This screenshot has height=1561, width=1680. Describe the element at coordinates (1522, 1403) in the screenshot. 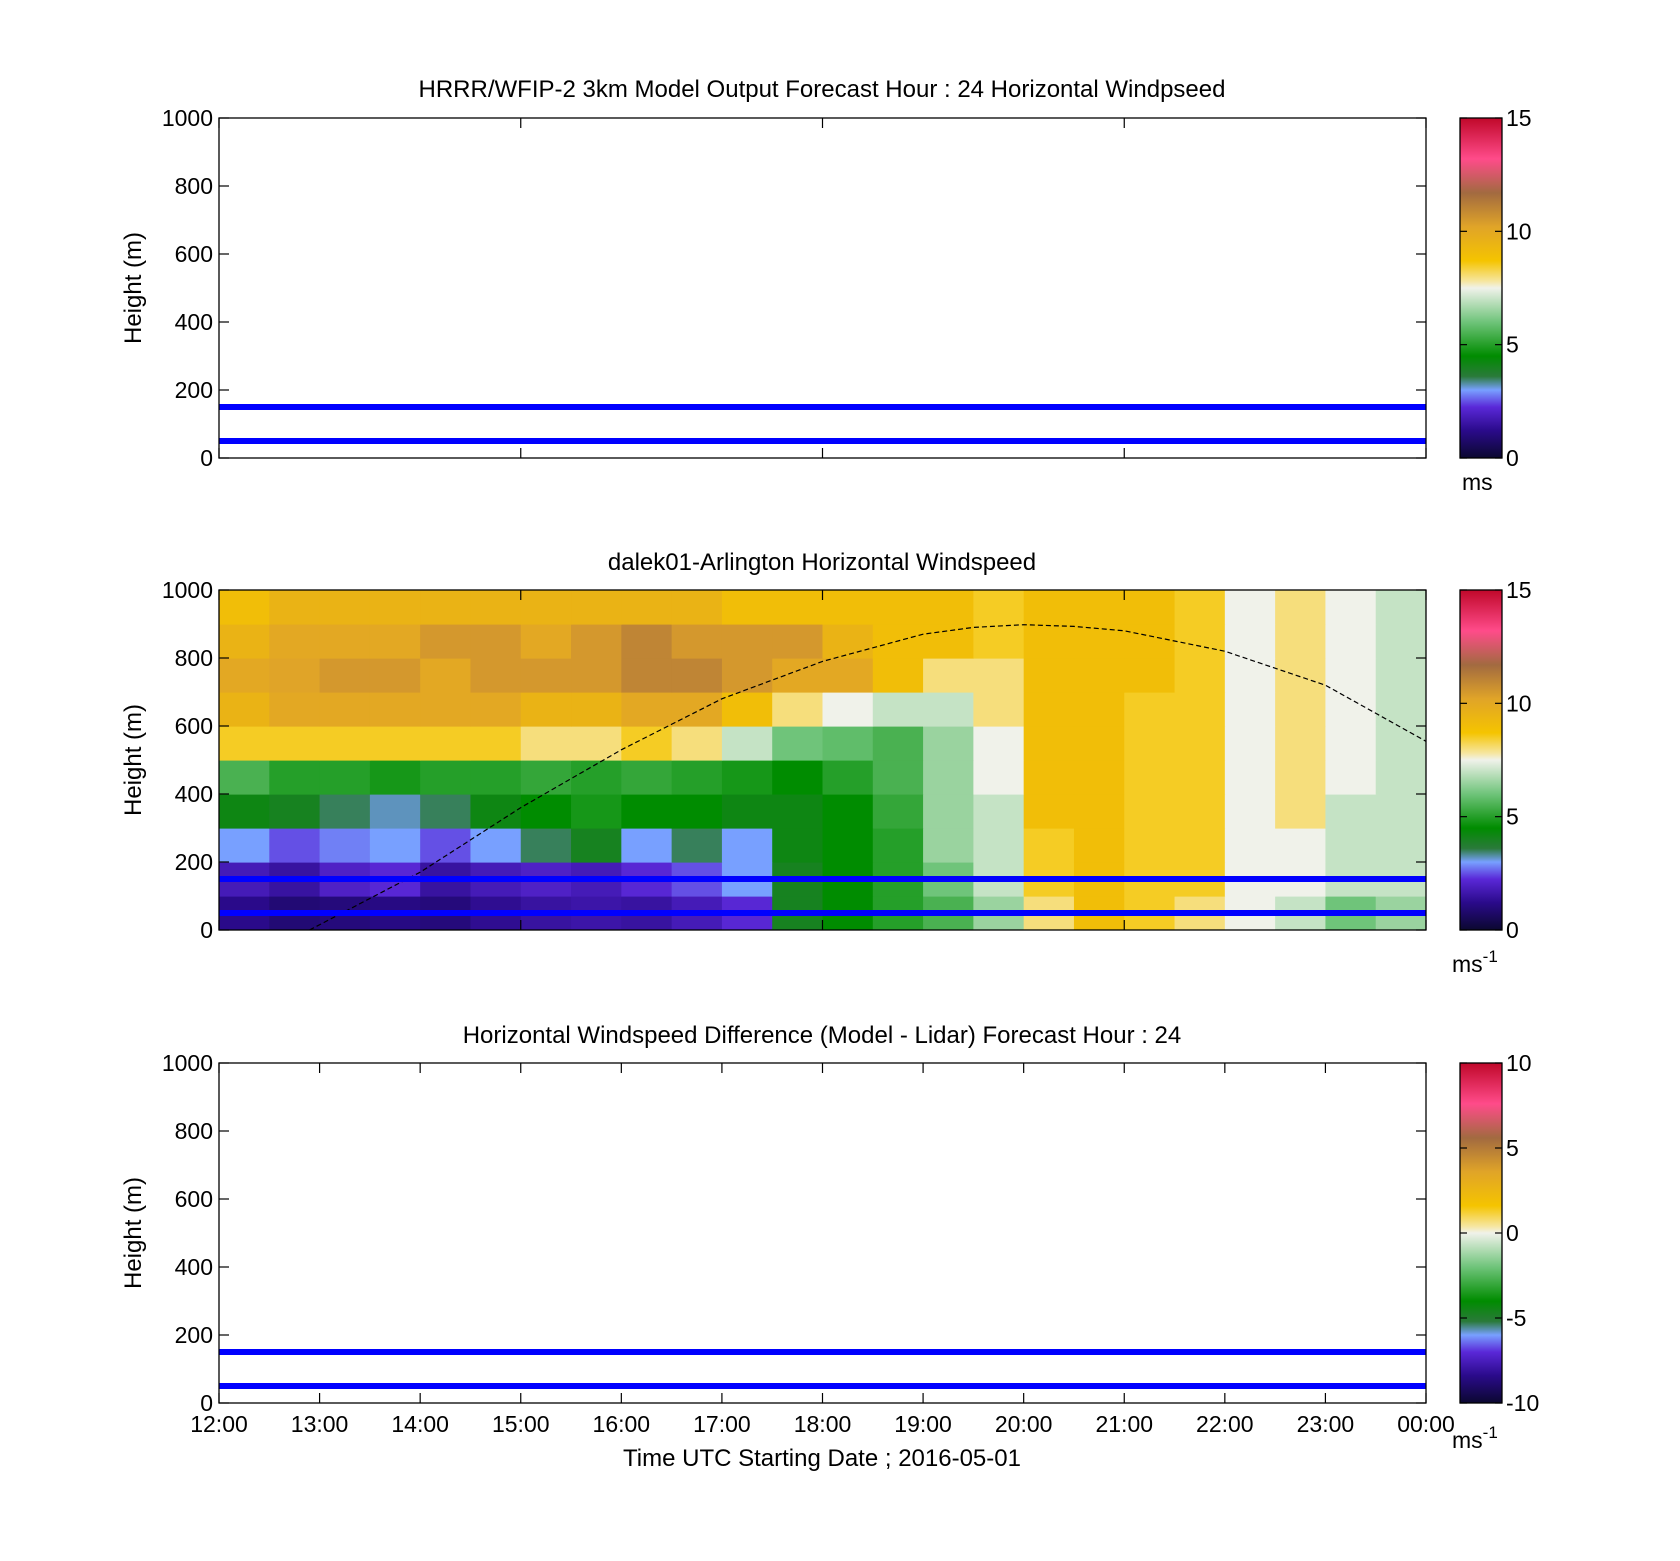

I see `colorbar-tick-label: -10` at that location.